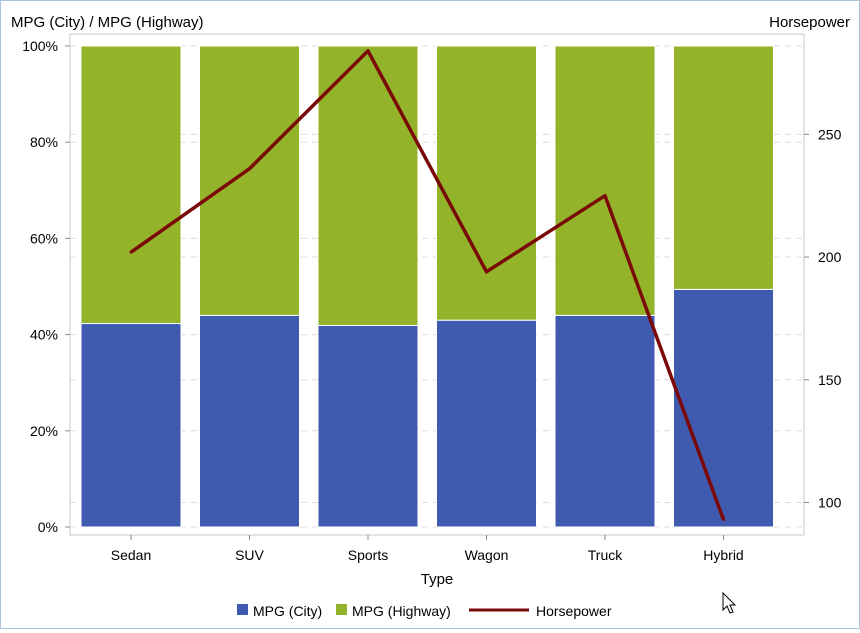 The height and width of the screenshot is (633, 860). Describe the element at coordinates (368, 555) in the screenshot. I see `x-tick-label-sports: Sports` at that location.